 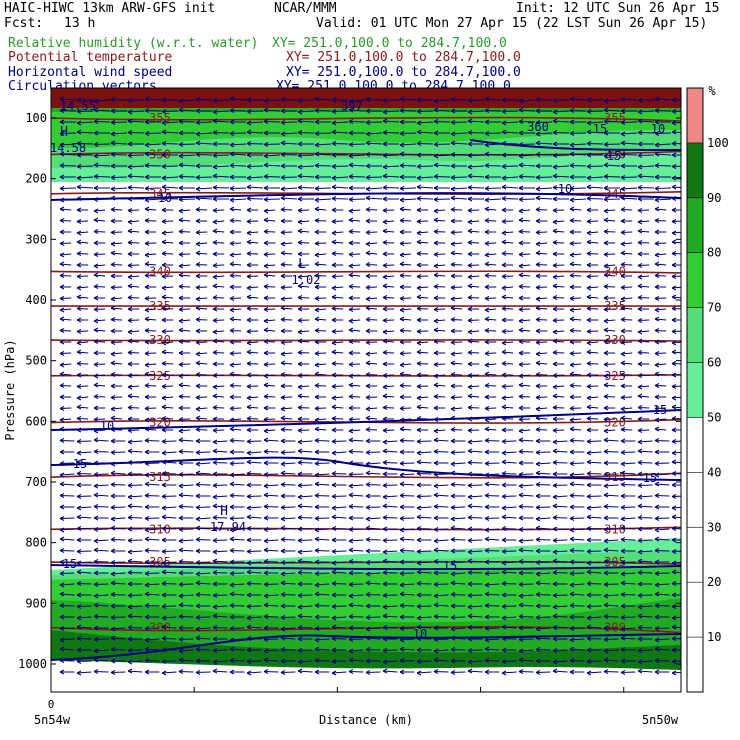 I want to click on colorbar-tick-label: 40, so click(x=714, y=472).